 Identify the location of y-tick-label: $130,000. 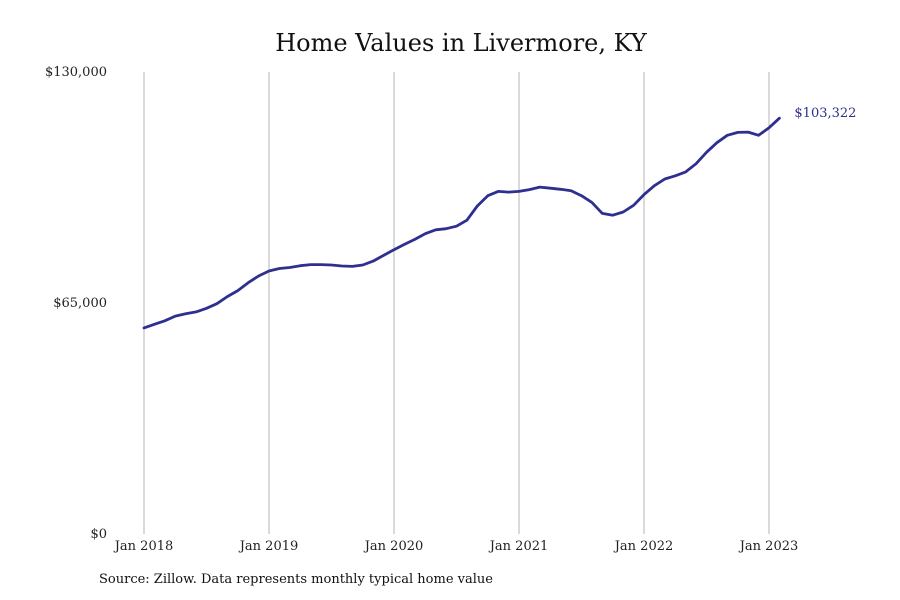
(76, 72).